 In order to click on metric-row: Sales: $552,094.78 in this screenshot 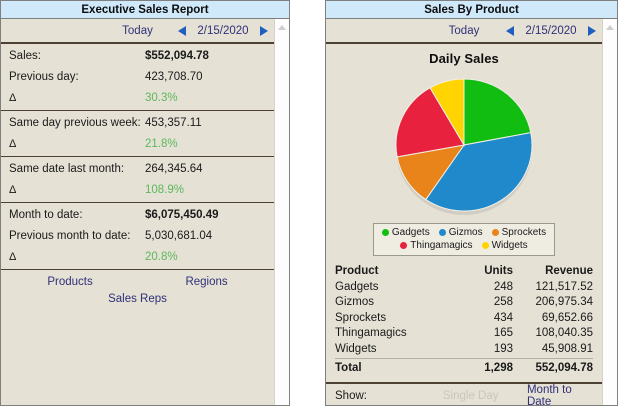, I will do `click(137, 55)`.